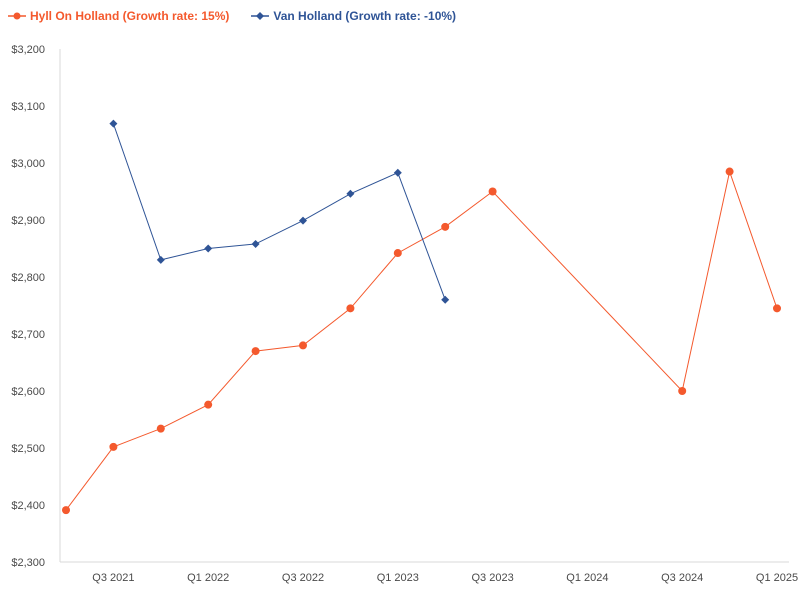  I want to click on x-tick-label: Q1 2025, so click(777, 578).